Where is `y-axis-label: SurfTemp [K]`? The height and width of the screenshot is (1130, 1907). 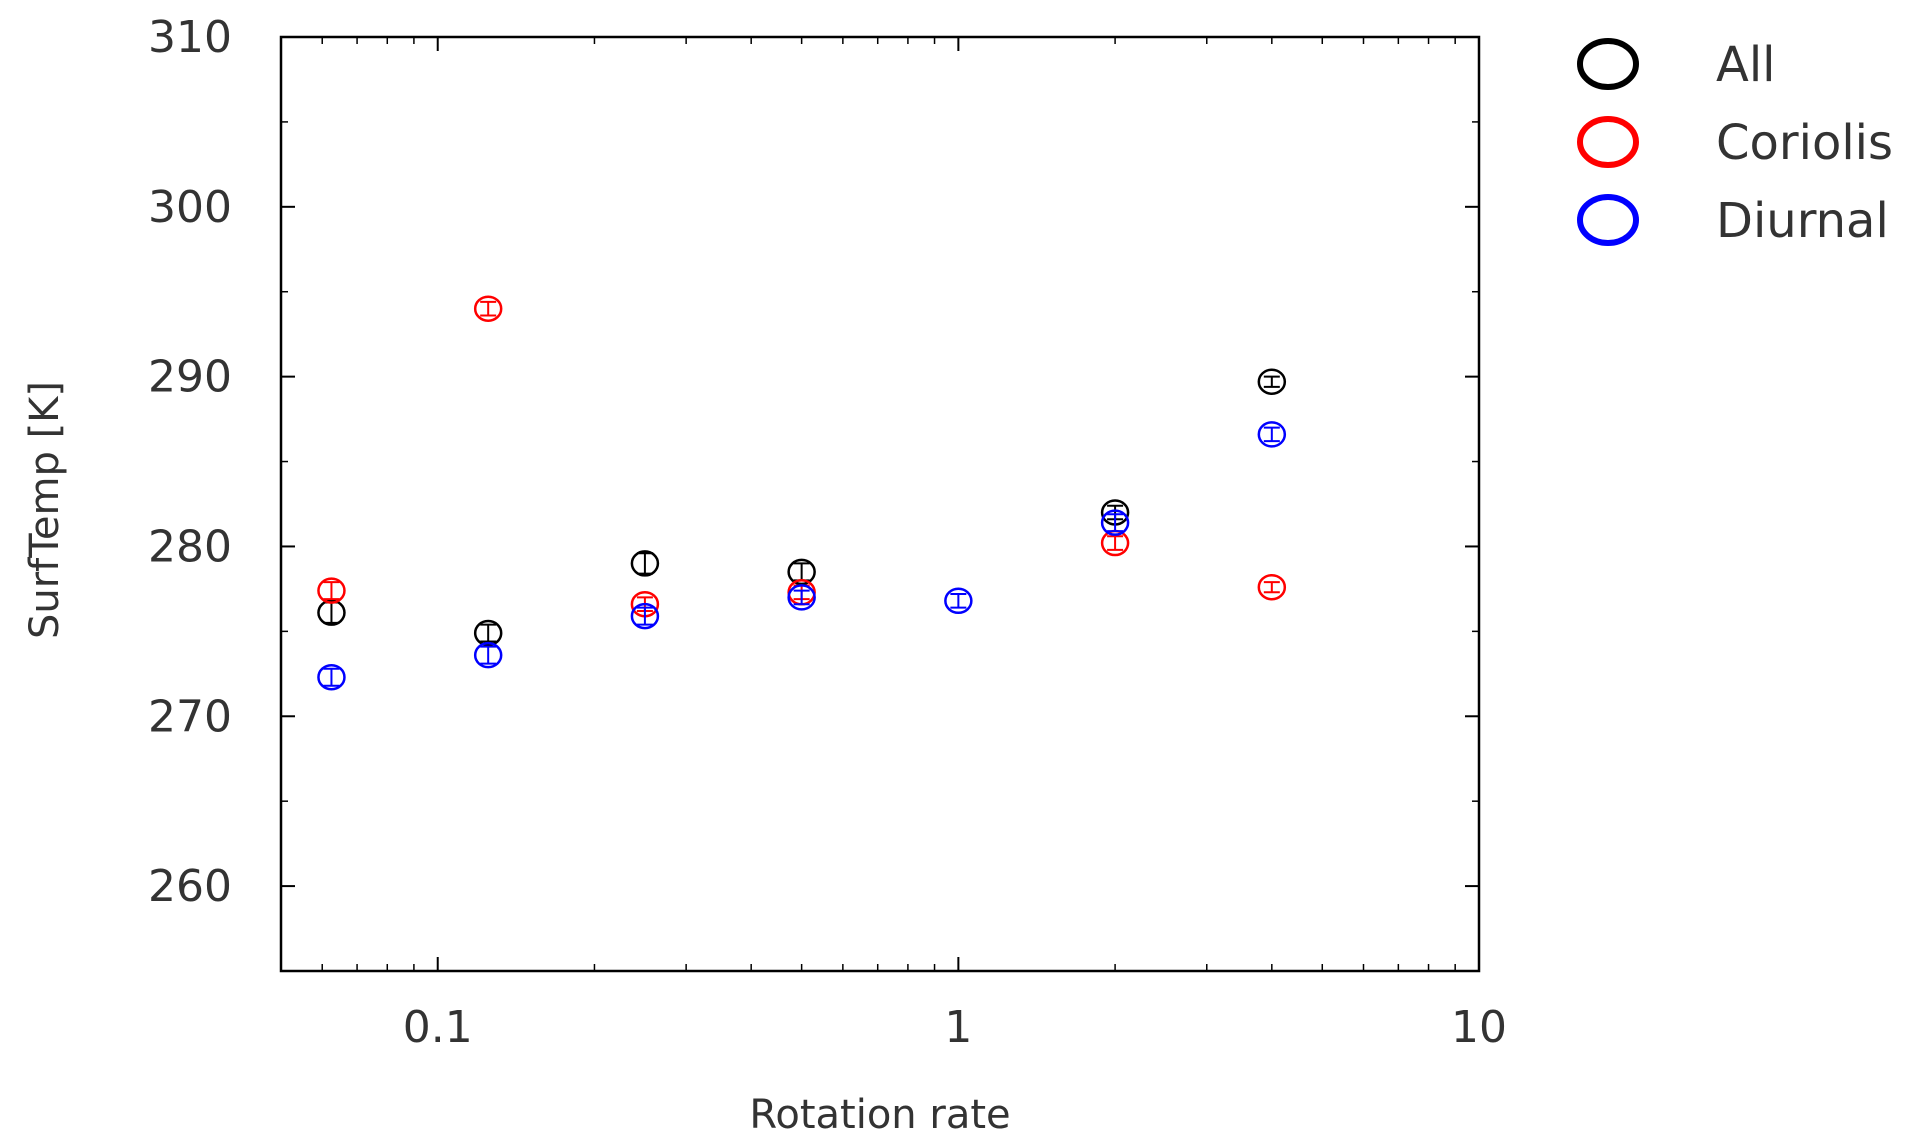
y-axis-label: SurfTemp [K] is located at coordinates (45, 510).